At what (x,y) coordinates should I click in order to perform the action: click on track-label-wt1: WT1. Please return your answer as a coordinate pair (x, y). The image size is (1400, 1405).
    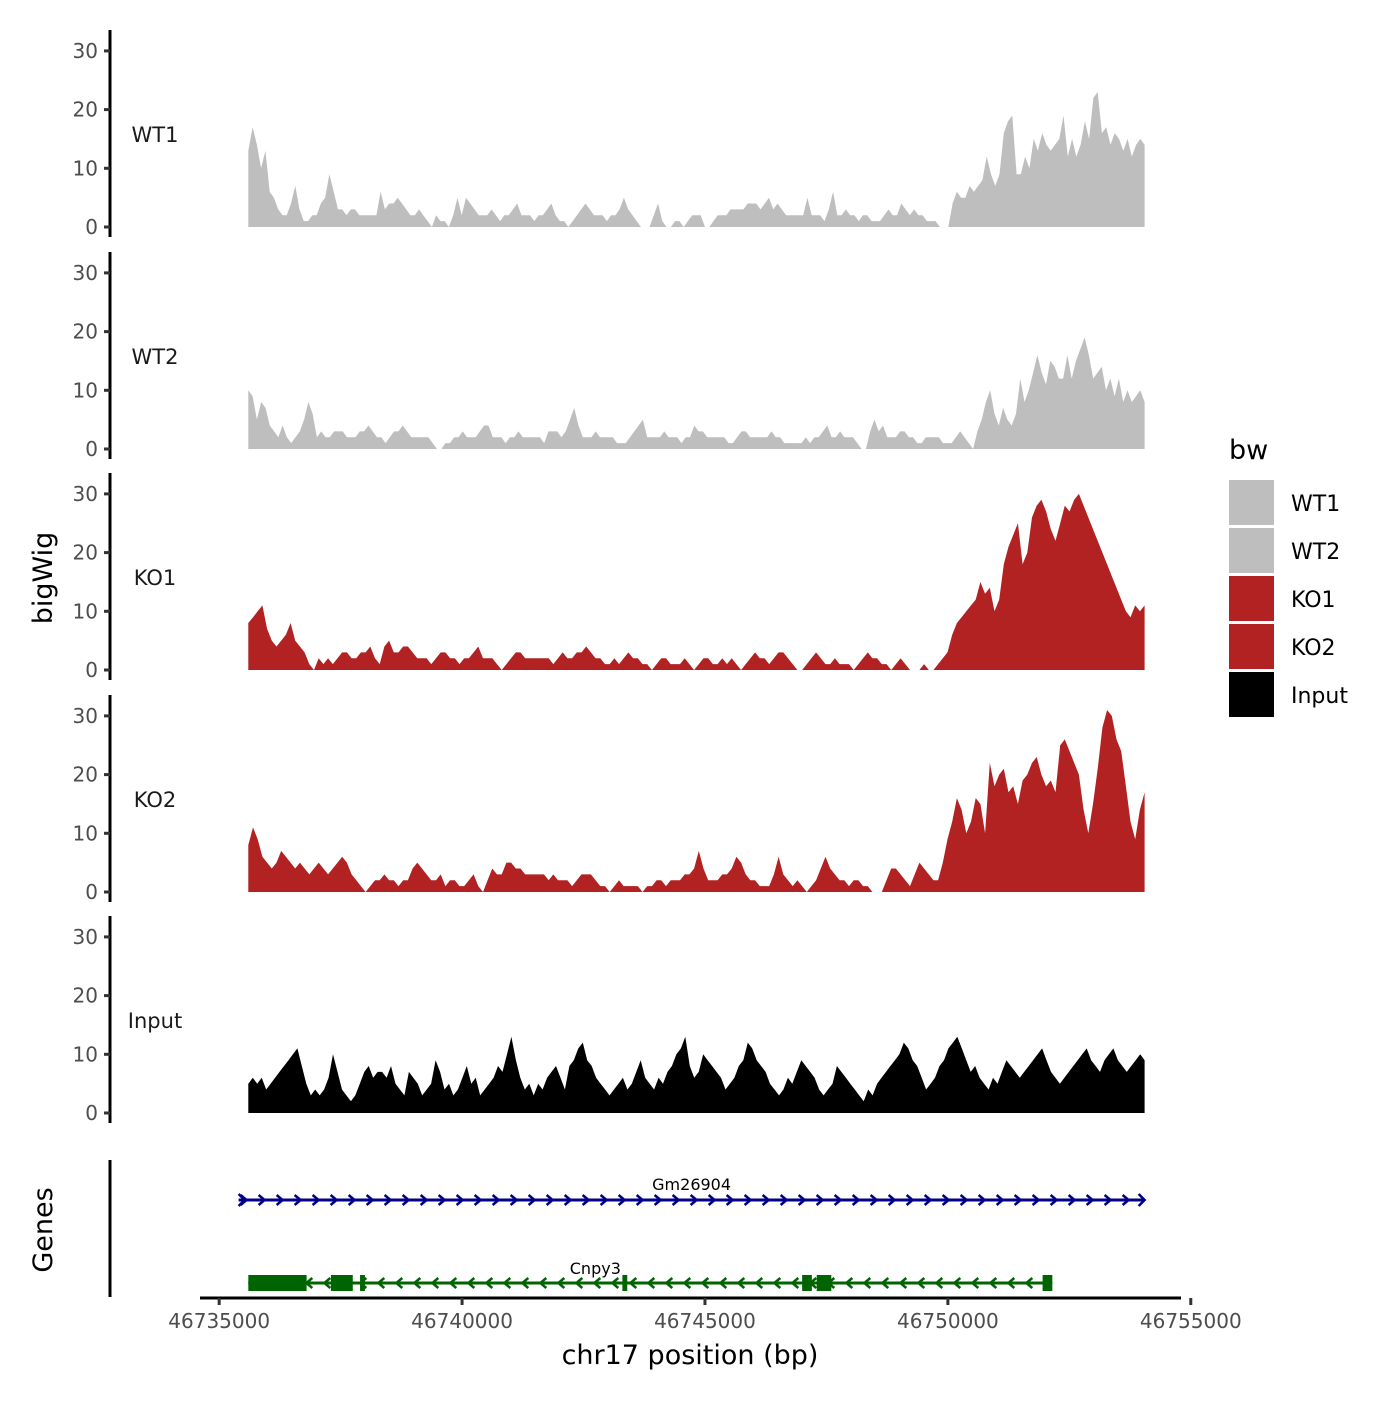
    Looking at the image, I should click on (155, 135).